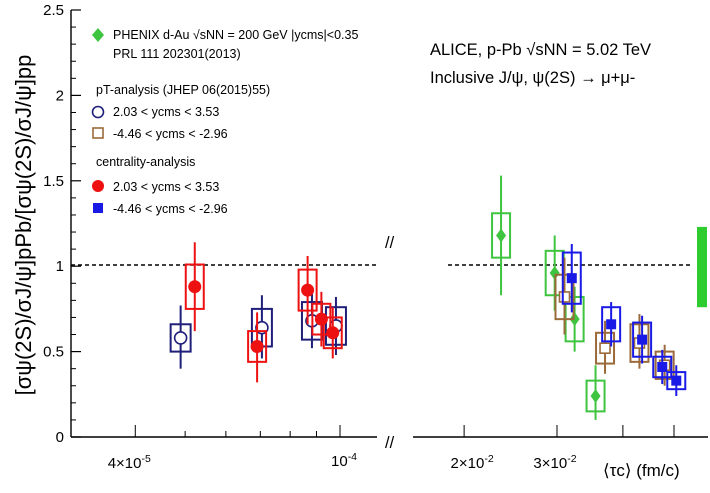 This screenshot has width=710, height=493. What do you see at coordinates (98, 208) in the screenshot?
I see `legend-marker-filled-square` at bounding box center [98, 208].